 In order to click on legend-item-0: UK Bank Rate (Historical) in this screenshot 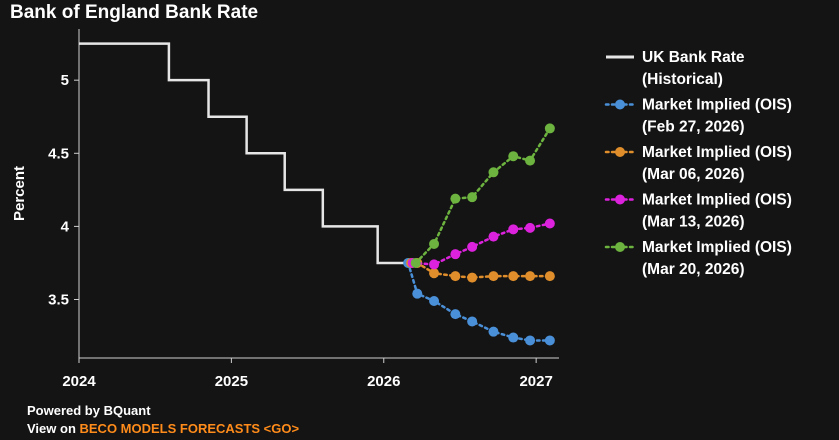, I will do `click(675, 68)`.